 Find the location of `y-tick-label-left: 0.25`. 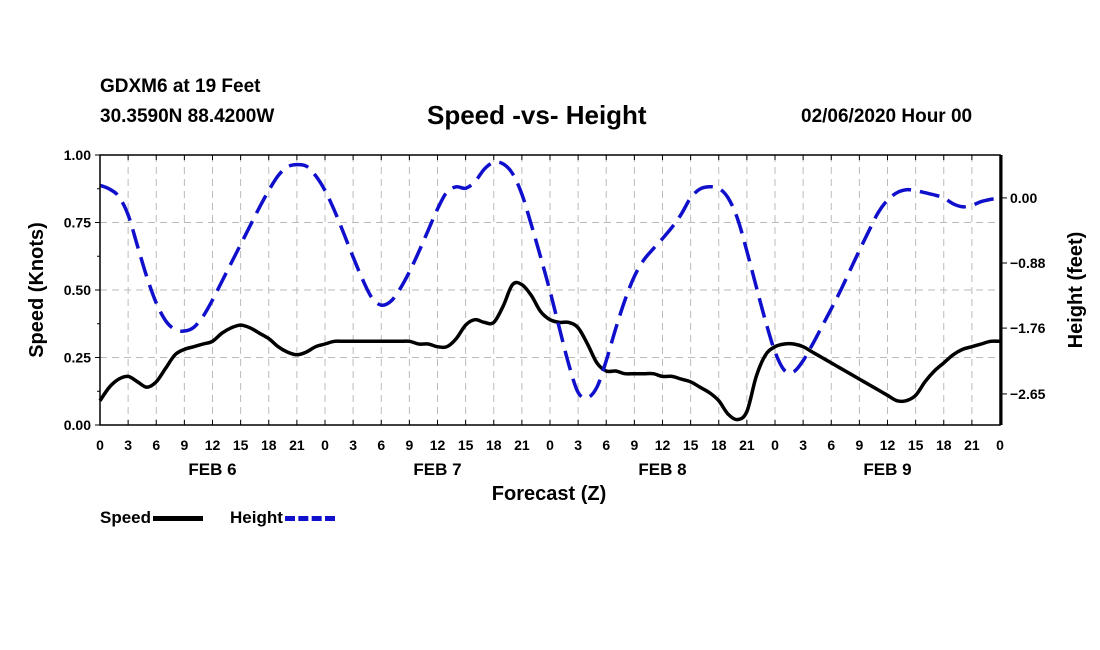

y-tick-label-left: 0.25 is located at coordinates (77, 358).